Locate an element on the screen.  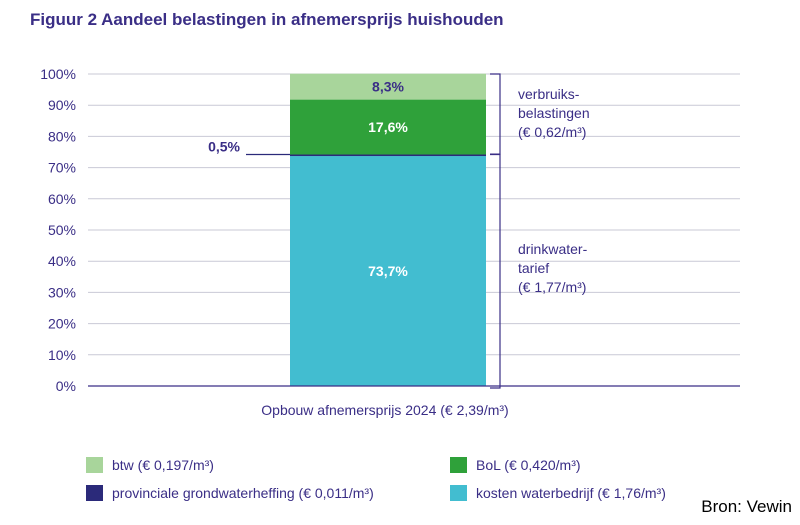
source-note: Bron: Vewin is located at coordinates (746, 506).